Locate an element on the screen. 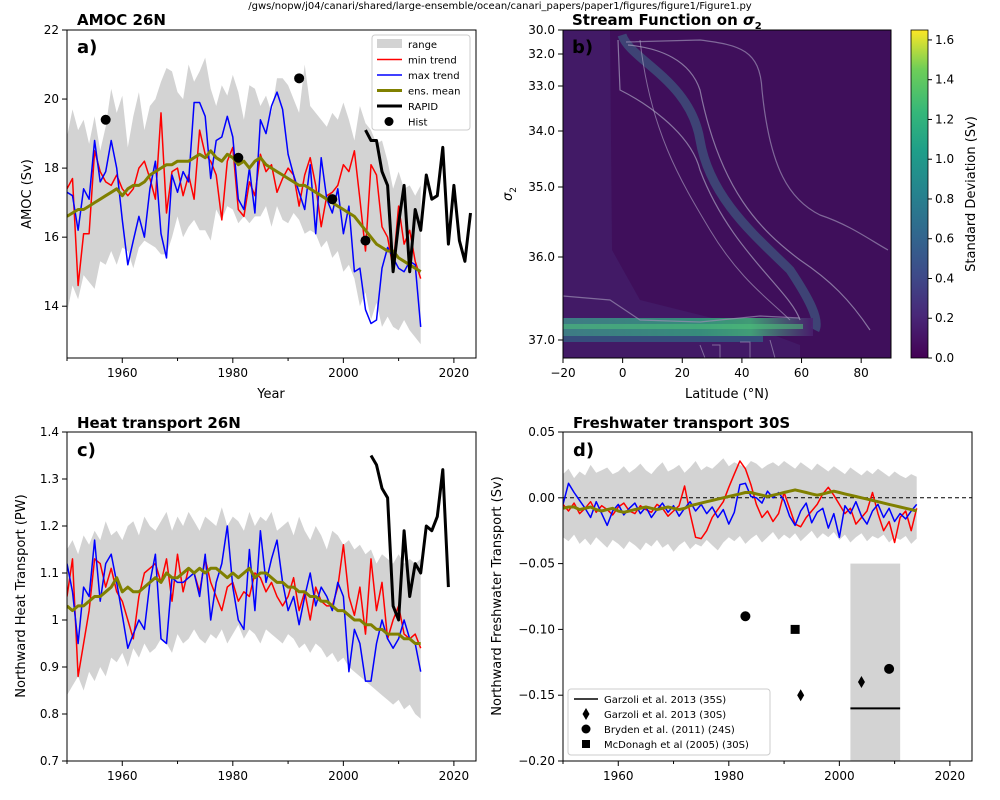  y-tick-label: 0.00 is located at coordinates (541, 498).